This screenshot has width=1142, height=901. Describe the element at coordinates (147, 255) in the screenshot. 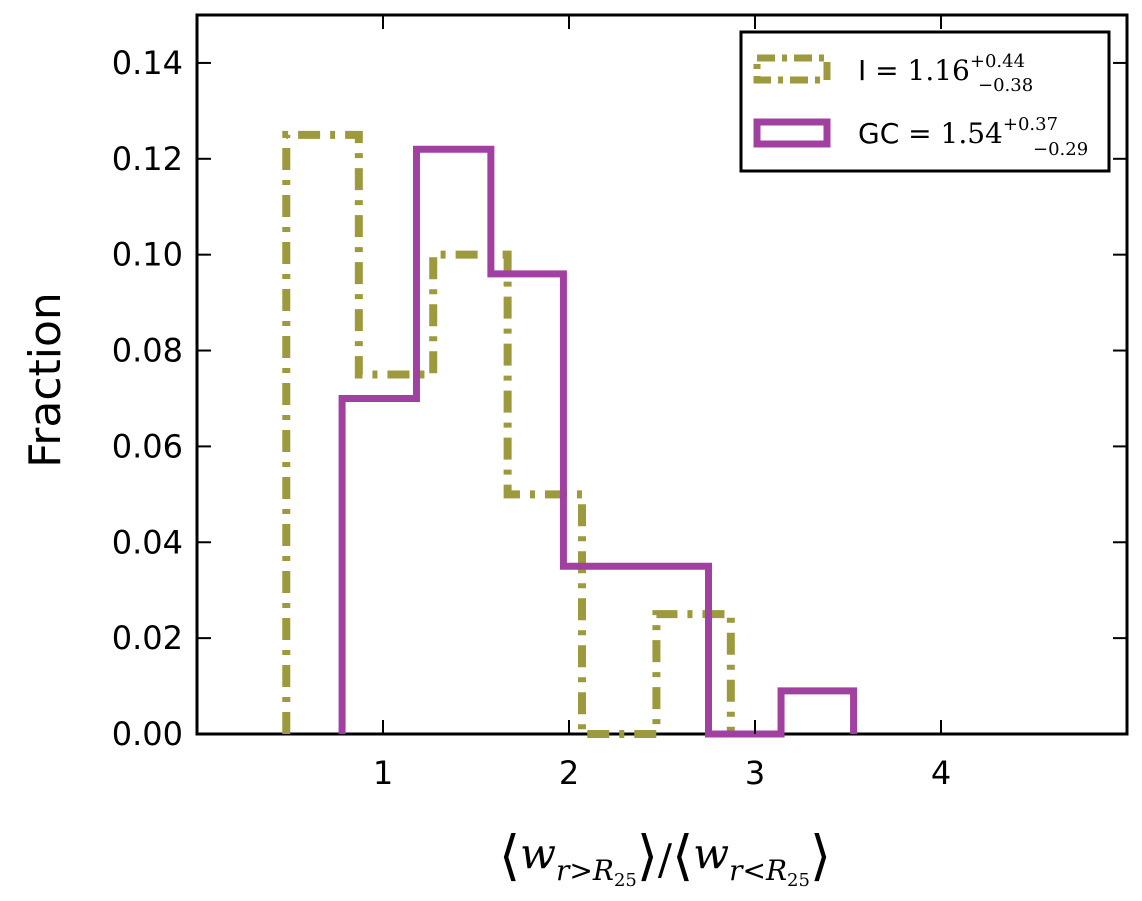

I see `y-tick-label: 0.10` at that location.